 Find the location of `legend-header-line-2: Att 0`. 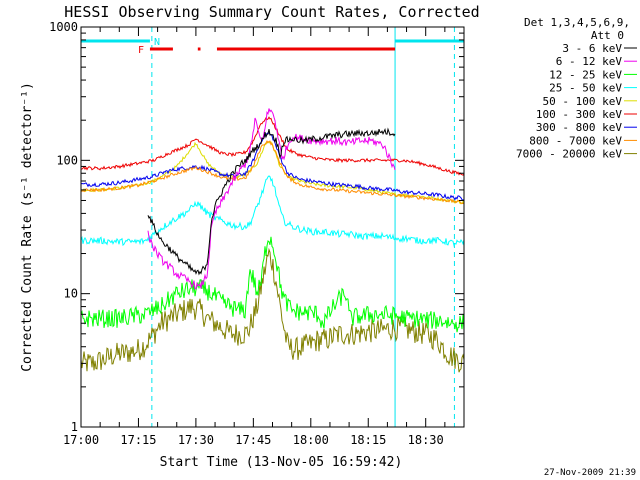

legend-header-line-2: Att 0 is located at coordinates (607, 35).